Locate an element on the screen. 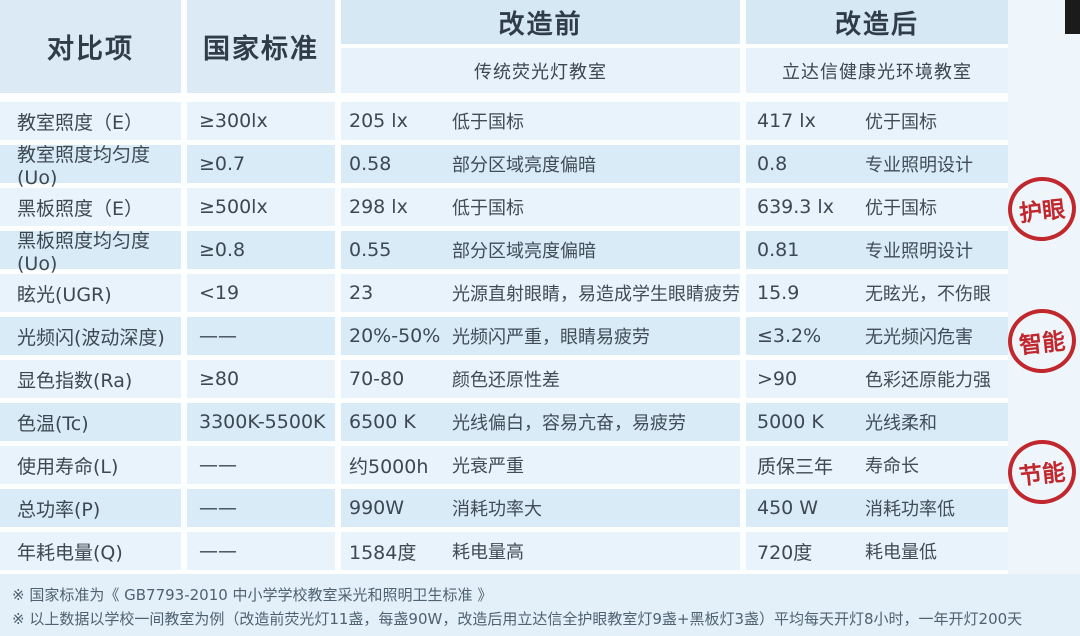 The width and height of the screenshot is (1080, 636). row-item-label: 黑板照度均匀度(Uo) is located at coordinates (90, 252).